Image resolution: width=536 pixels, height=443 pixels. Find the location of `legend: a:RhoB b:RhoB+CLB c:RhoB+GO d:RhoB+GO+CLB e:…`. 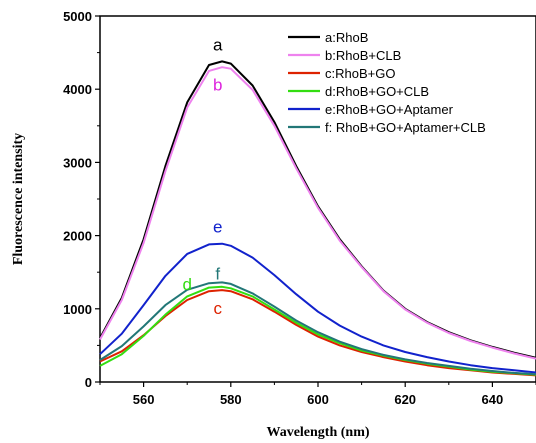

legend: a:RhoB b:RhoB+CLB c:RhoB+GO d:RhoB+GO+CLB e:… is located at coordinates (387, 82).